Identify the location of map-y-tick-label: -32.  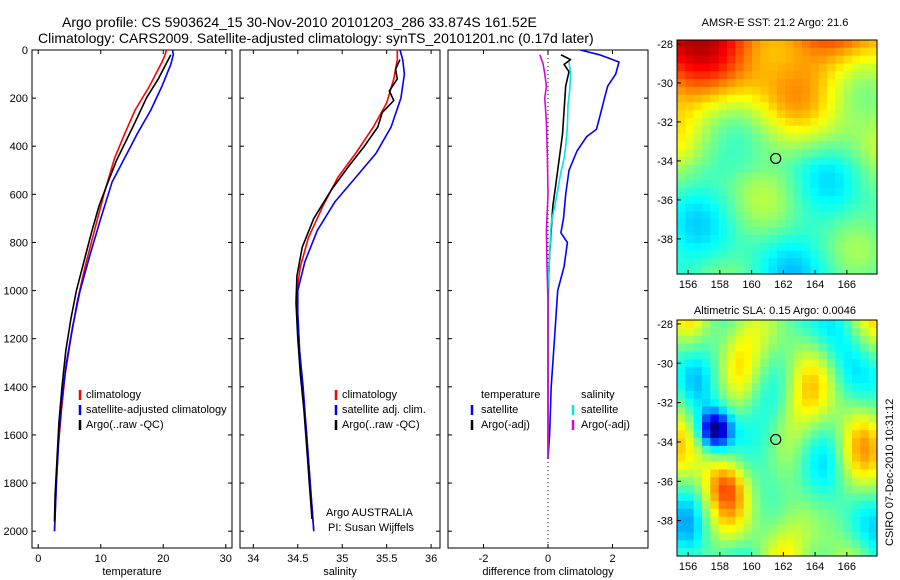
(665, 404).